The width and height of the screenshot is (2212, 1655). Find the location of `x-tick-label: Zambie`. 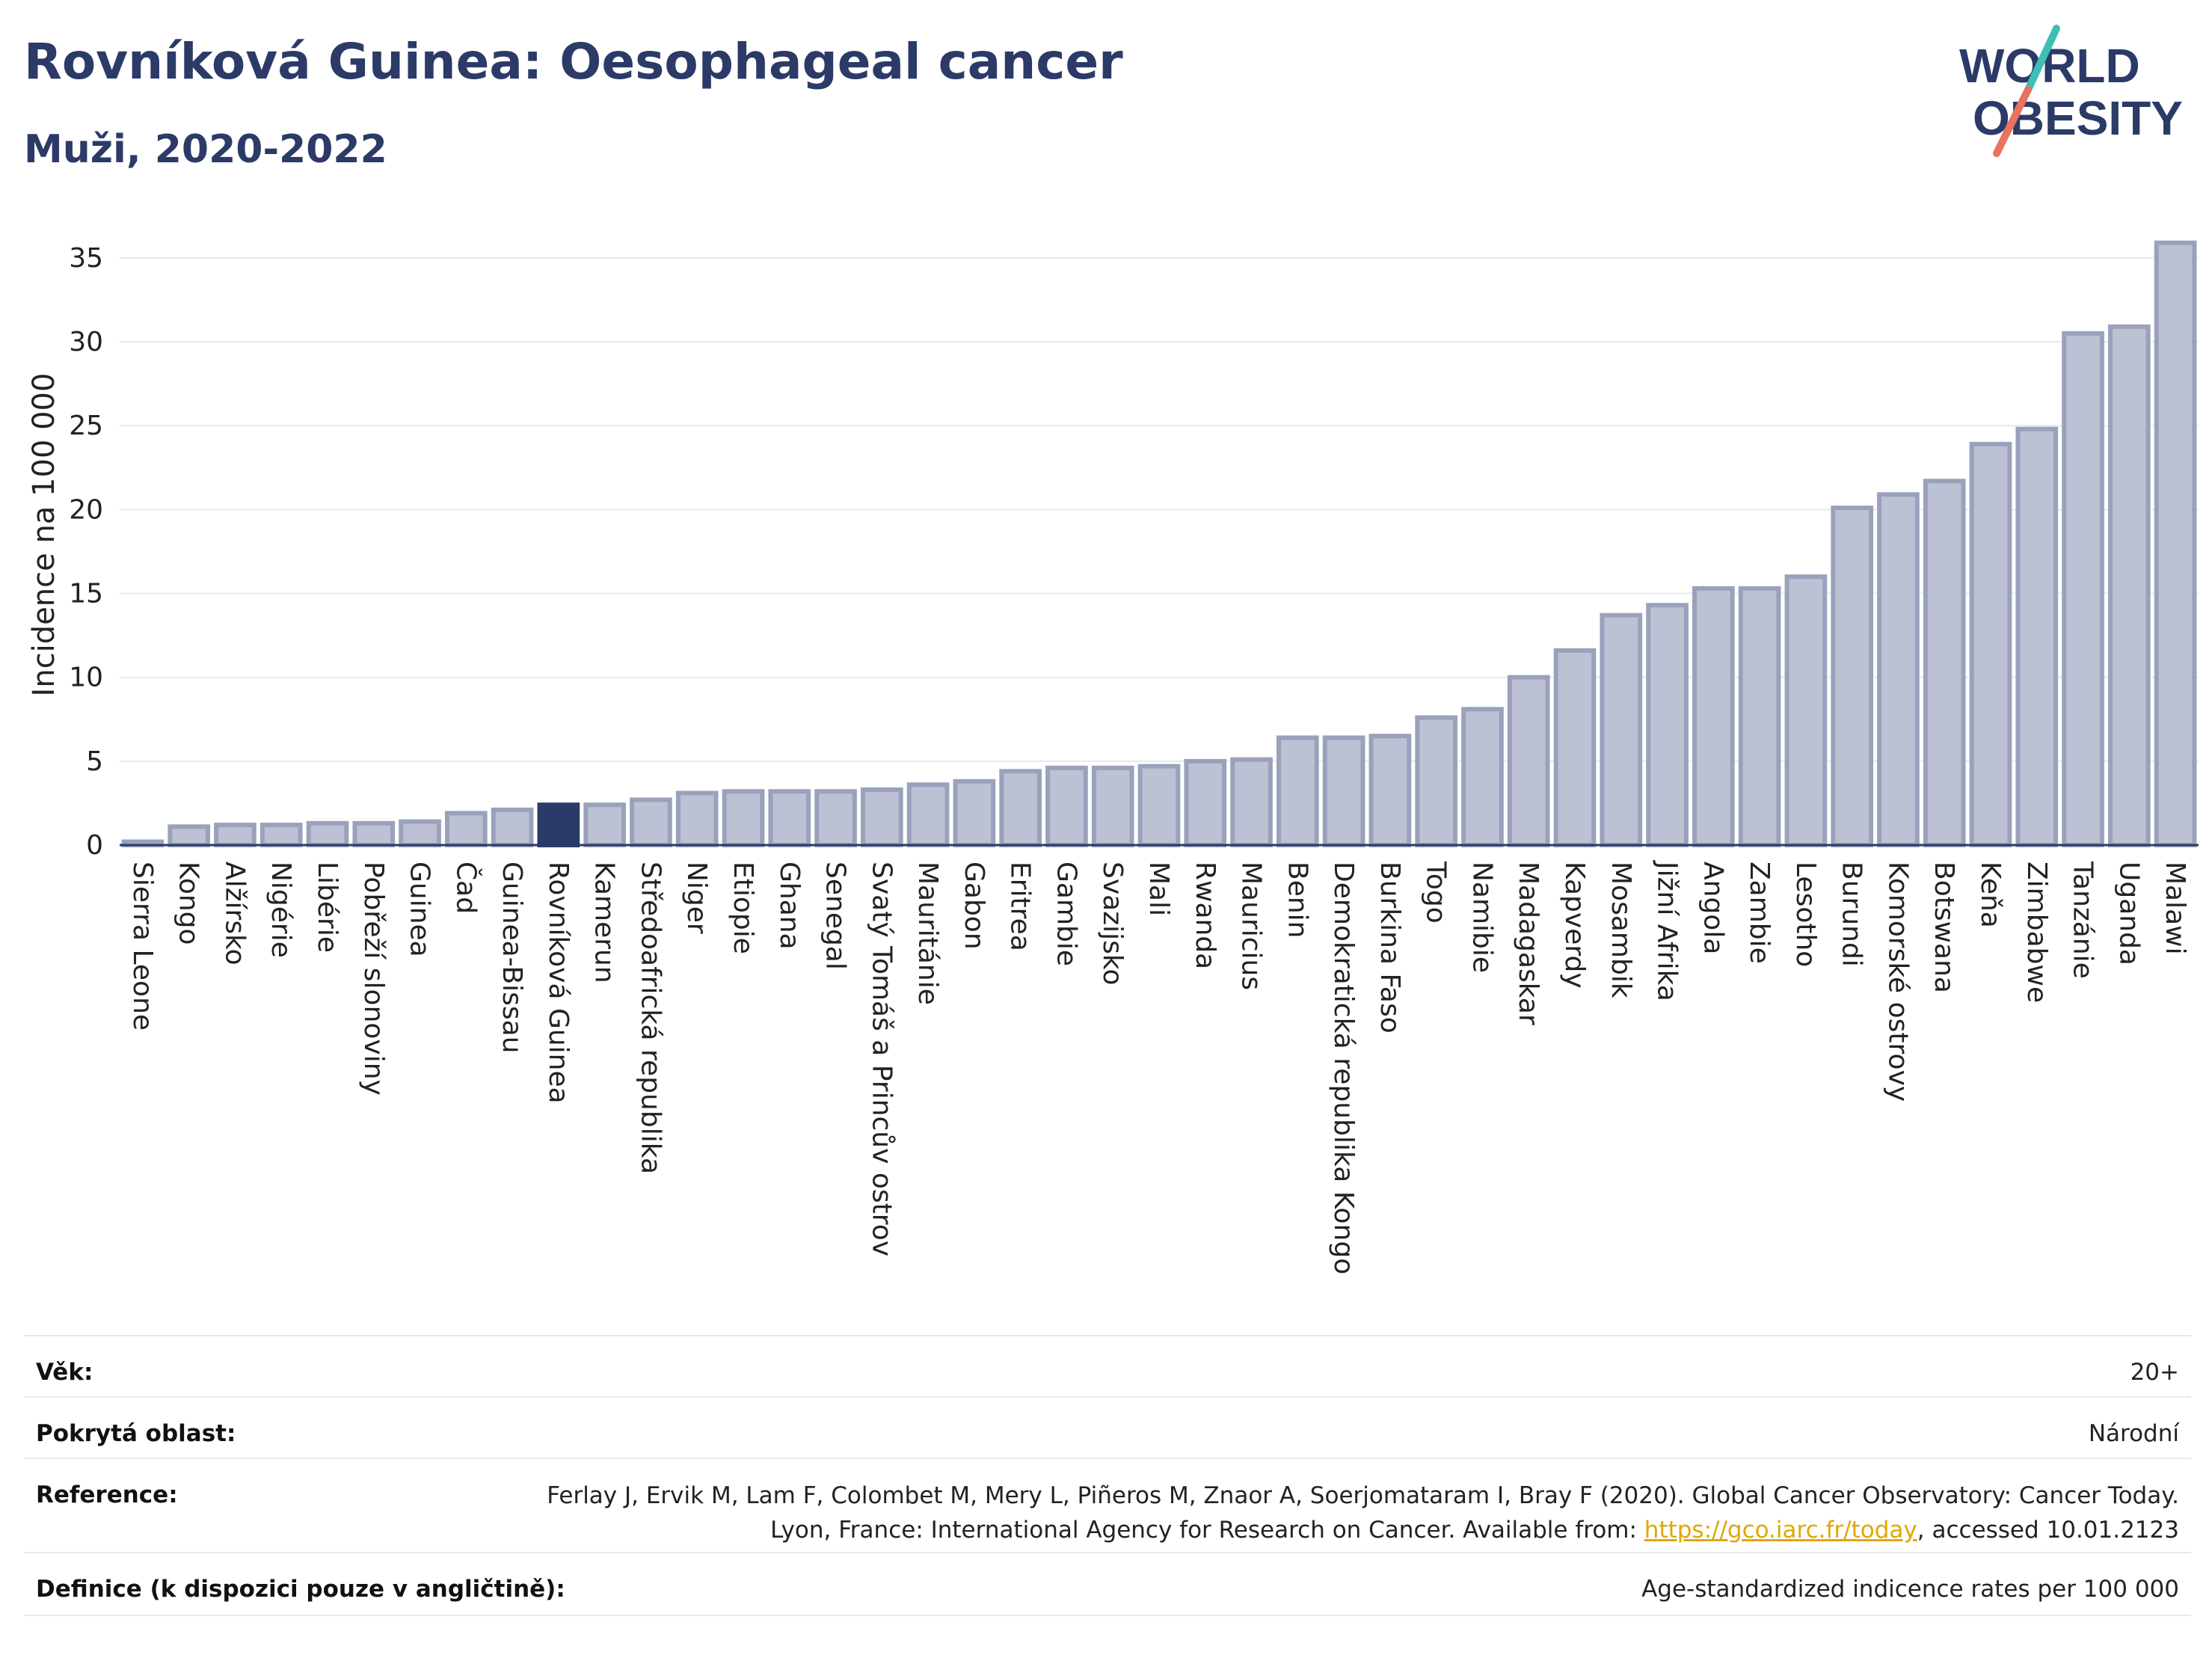

x-tick-label: Zambie is located at coordinates (1759, 913).